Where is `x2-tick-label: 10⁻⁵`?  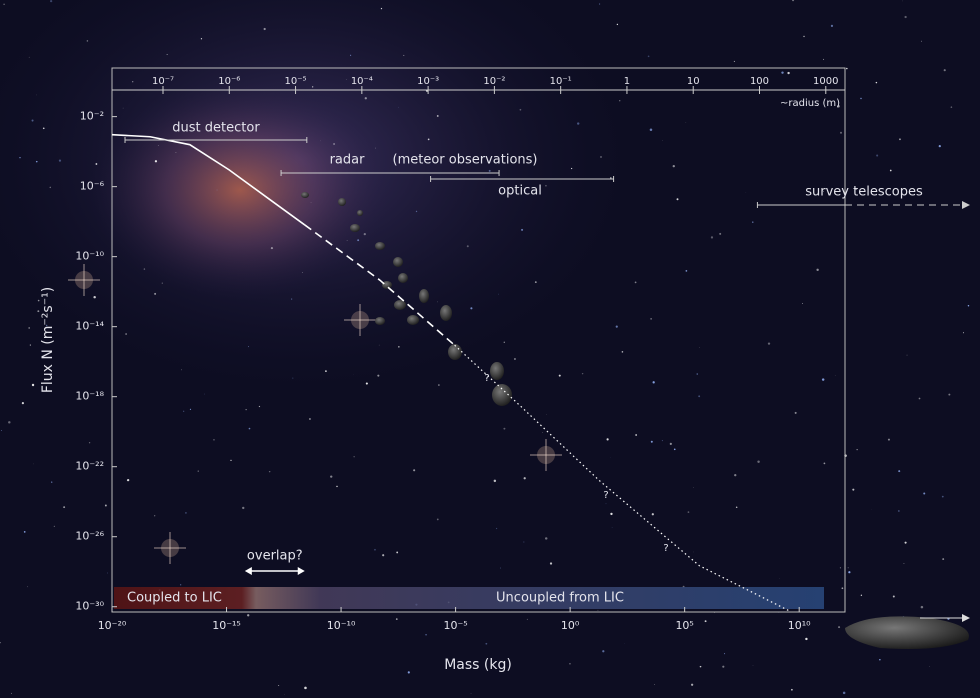 x2-tick-label: 10⁻⁵ is located at coordinates (296, 81).